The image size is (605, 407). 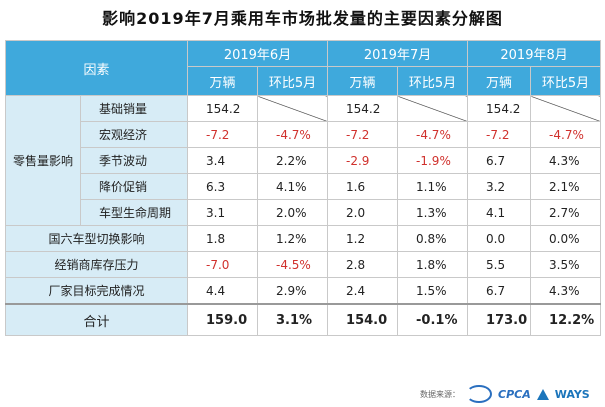 I want to click on ways-logo-icon, so click(x=542, y=394).